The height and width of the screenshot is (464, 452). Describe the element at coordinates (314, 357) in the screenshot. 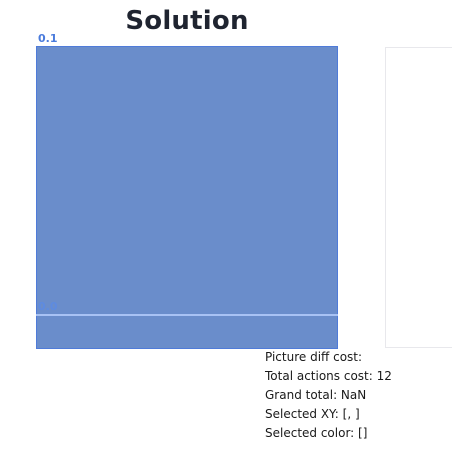

I see `picture-diff-cost: Picture diff cost:` at that location.